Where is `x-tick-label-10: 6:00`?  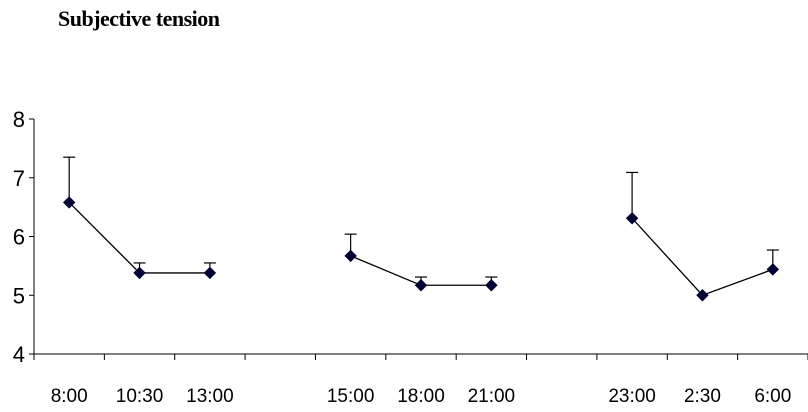
x-tick-label-10: 6:00 is located at coordinates (772, 396).